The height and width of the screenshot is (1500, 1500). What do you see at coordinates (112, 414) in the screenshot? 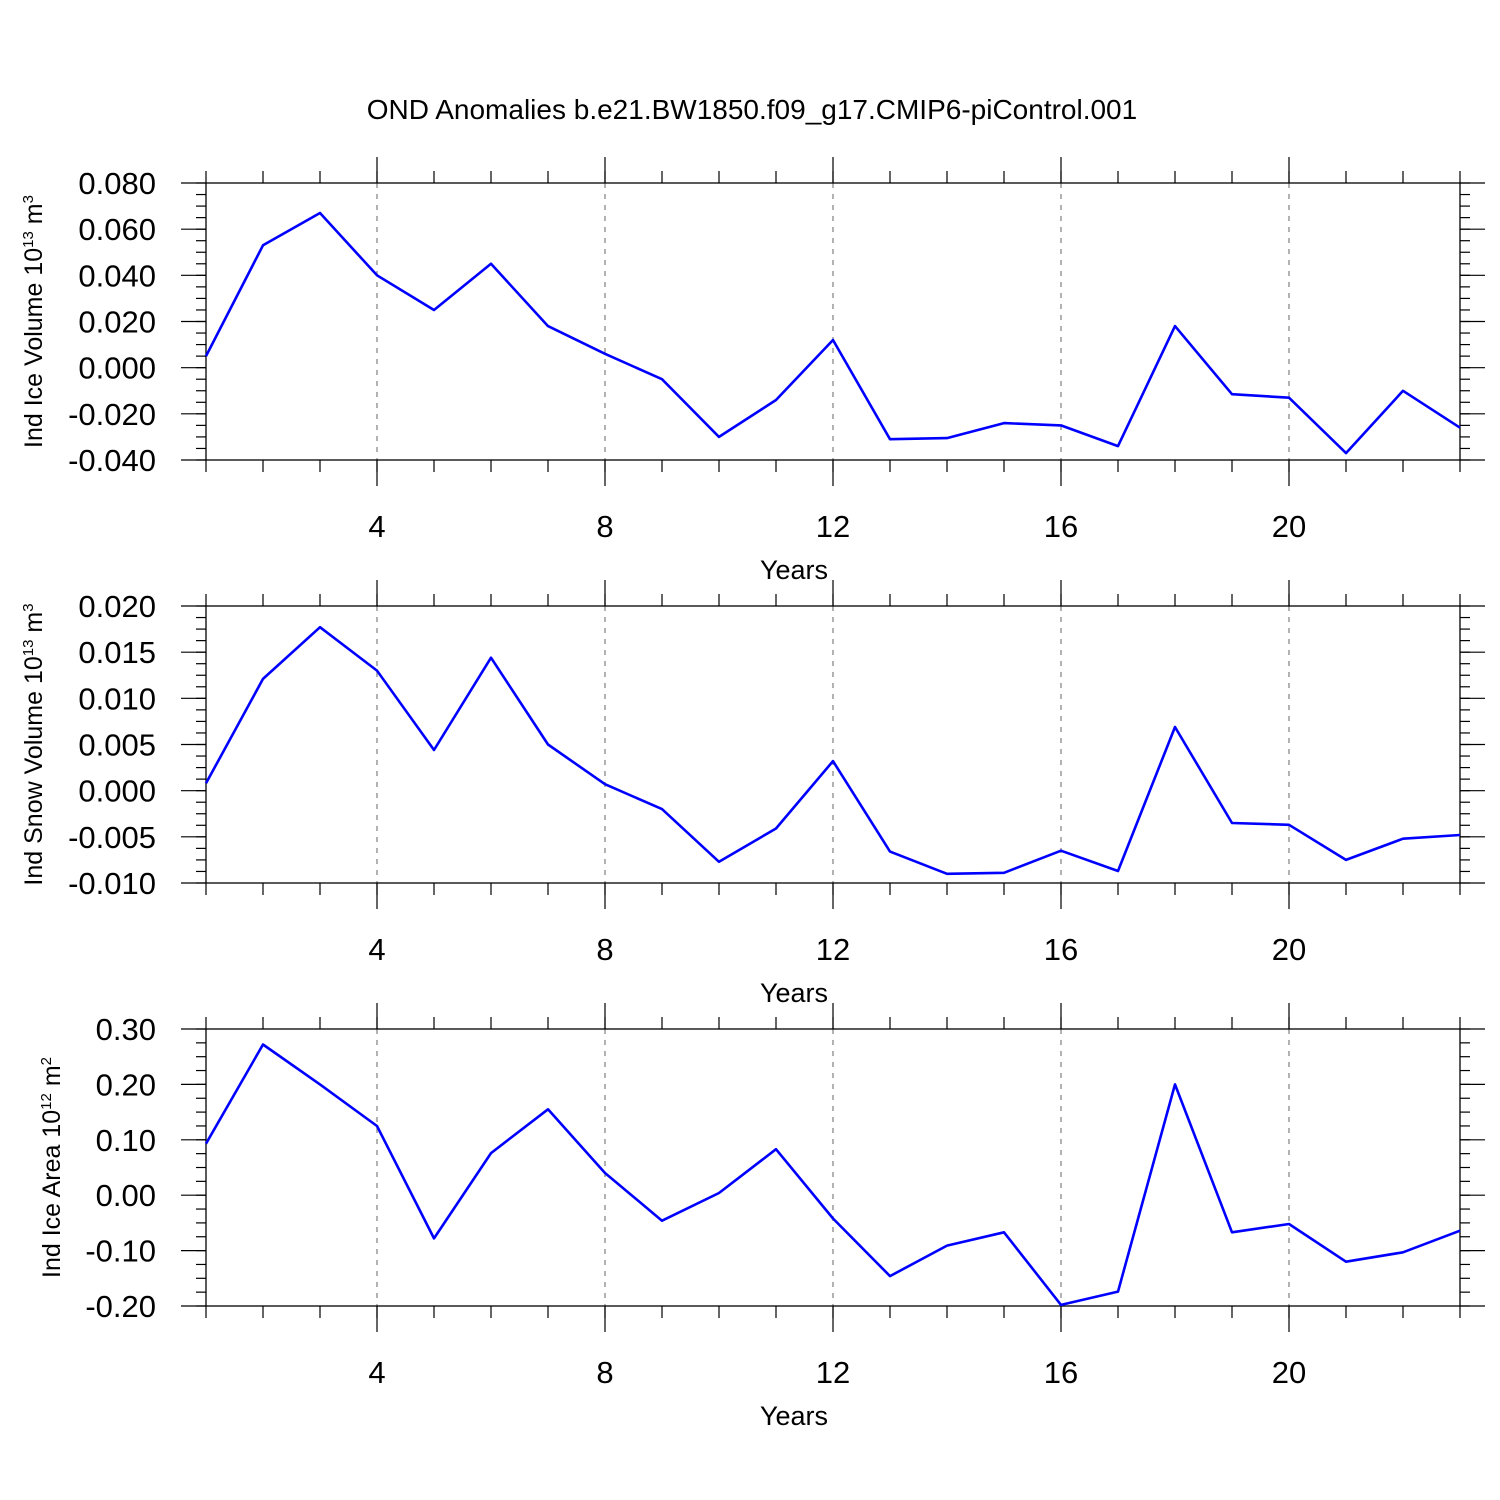
I see `y-tick-label: -0.020` at bounding box center [112, 414].